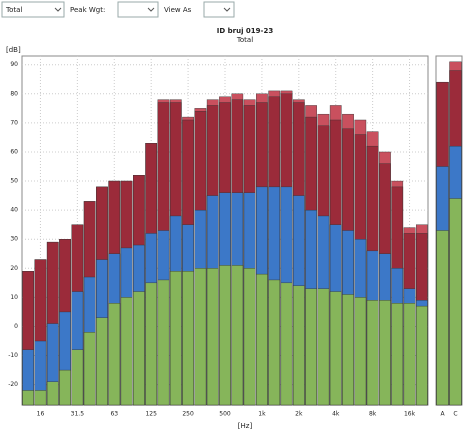 This screenshot has height=437, width=467. Describe the element at coordinates (14, 210) in the screenshot. I see `y-tick-label: 40` at that location.